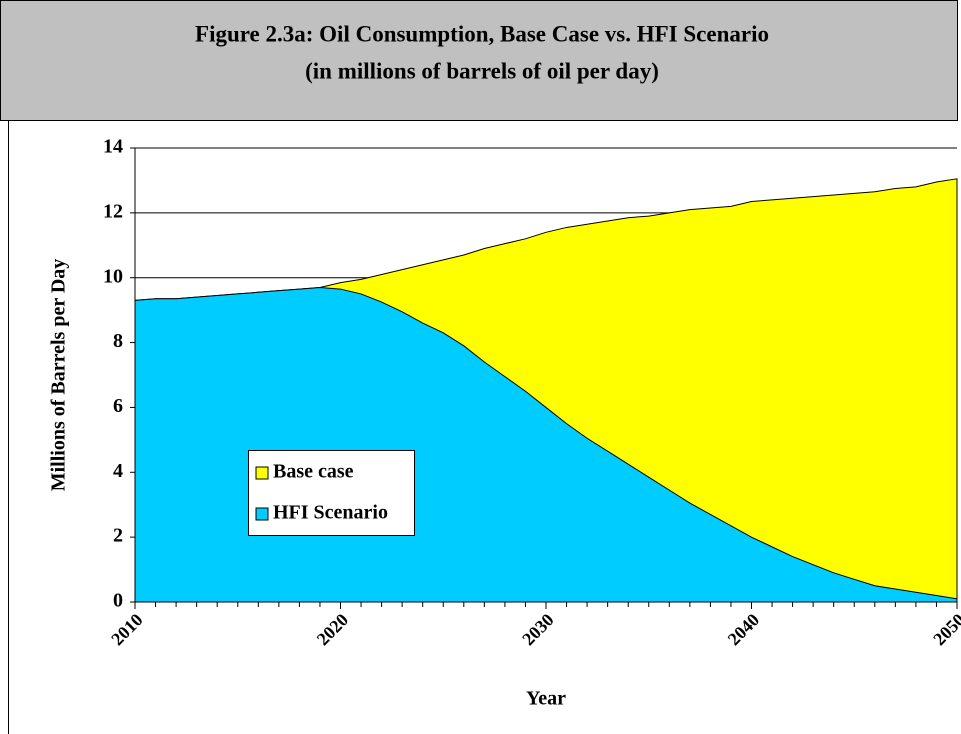 This screenshot has width=961, height=734. Describe the element at coordinates (113, 147) in the screenshot. I see `y-tick-label: 14` at that location.